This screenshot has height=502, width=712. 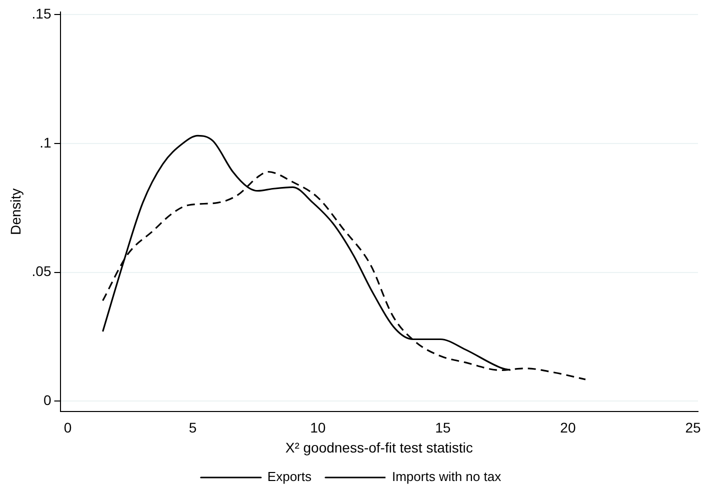 I want to click on y-tick-label: .1, so click(x=46, y=142).